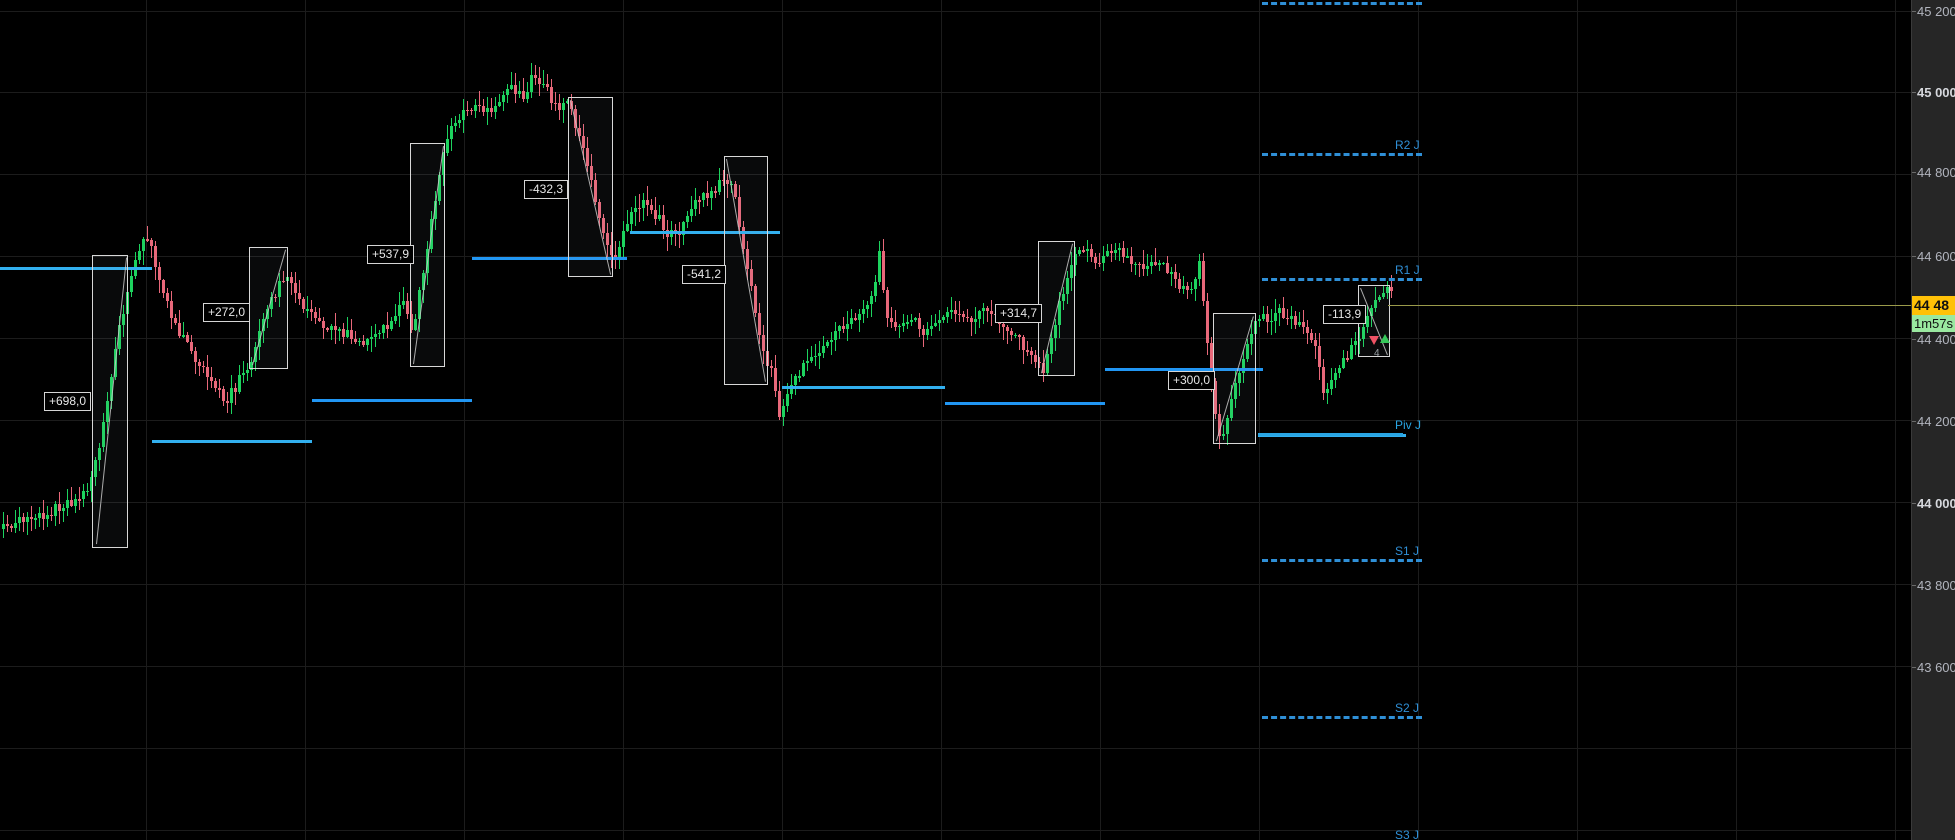  I want to click on pivot-line-s2-j, so click(1342, 717).